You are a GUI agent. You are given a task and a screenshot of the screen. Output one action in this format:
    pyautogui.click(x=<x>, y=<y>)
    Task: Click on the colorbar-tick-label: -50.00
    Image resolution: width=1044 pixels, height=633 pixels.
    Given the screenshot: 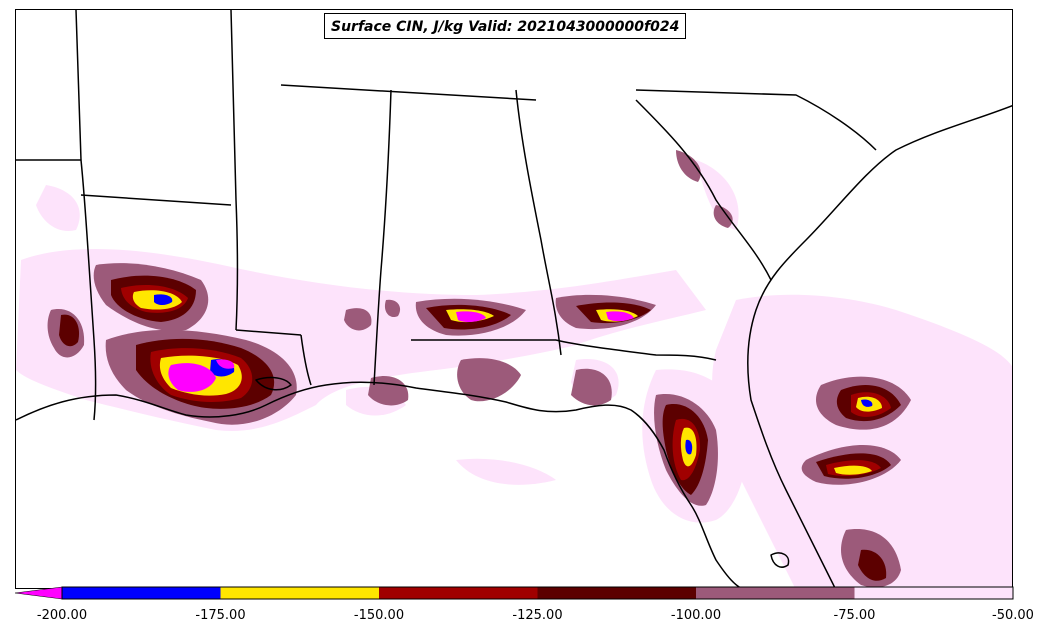 What is the action you would take?
    pyautogui.click(x=1013, y=615)
    